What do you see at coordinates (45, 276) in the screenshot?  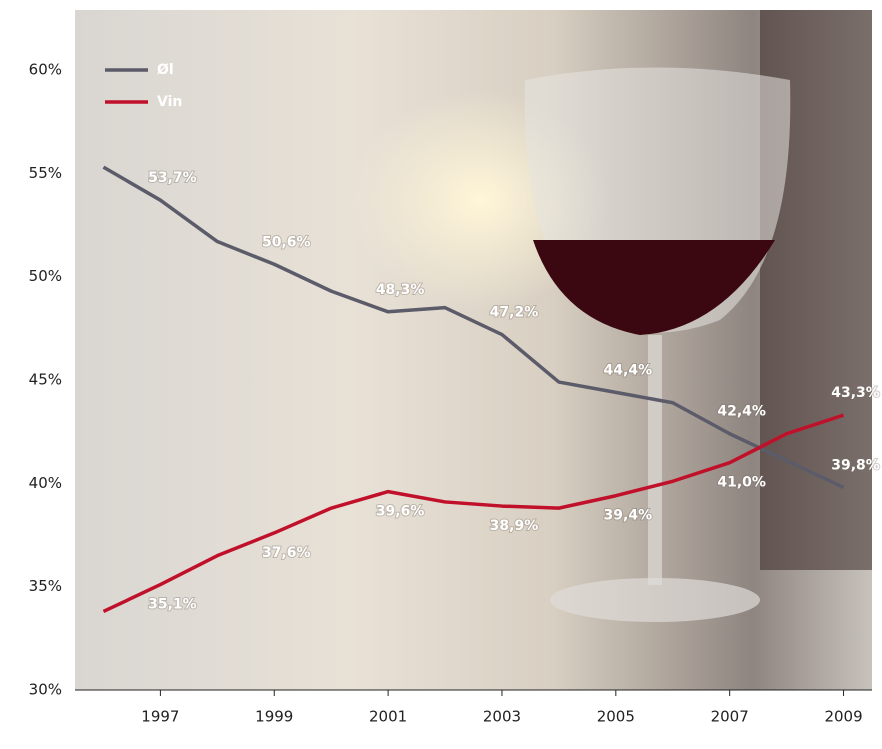 I see `y-tick-label: 50%` at bounding box center [45, 276].